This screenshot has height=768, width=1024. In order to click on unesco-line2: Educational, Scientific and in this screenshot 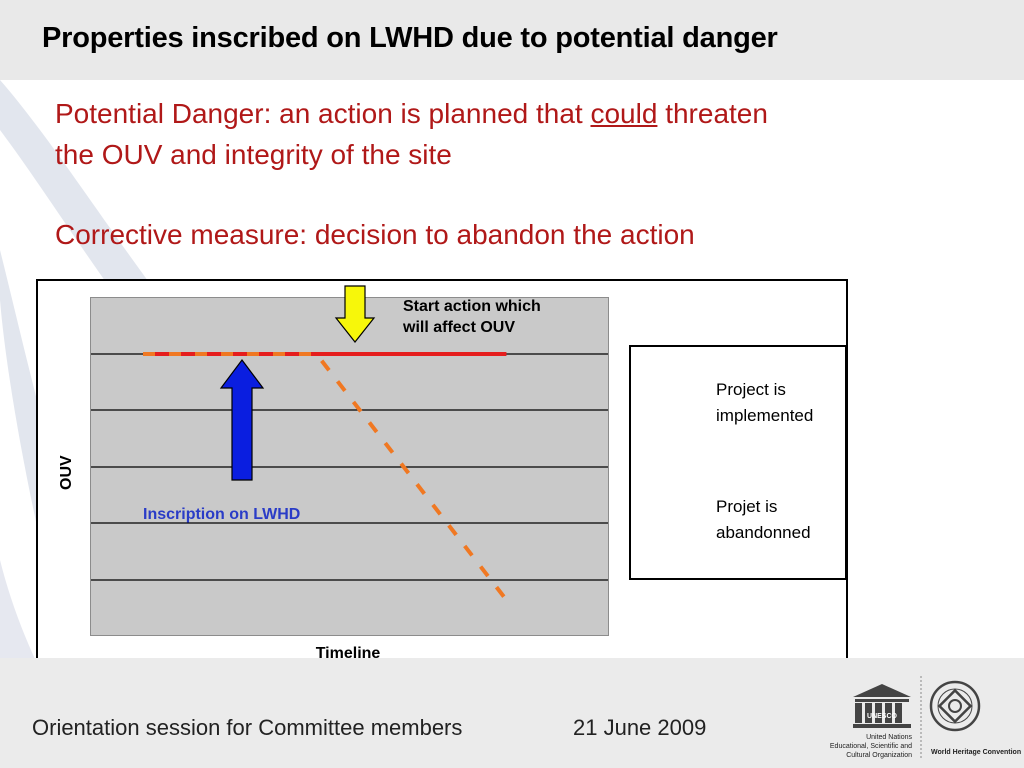, I will do `click(870, 746)`.